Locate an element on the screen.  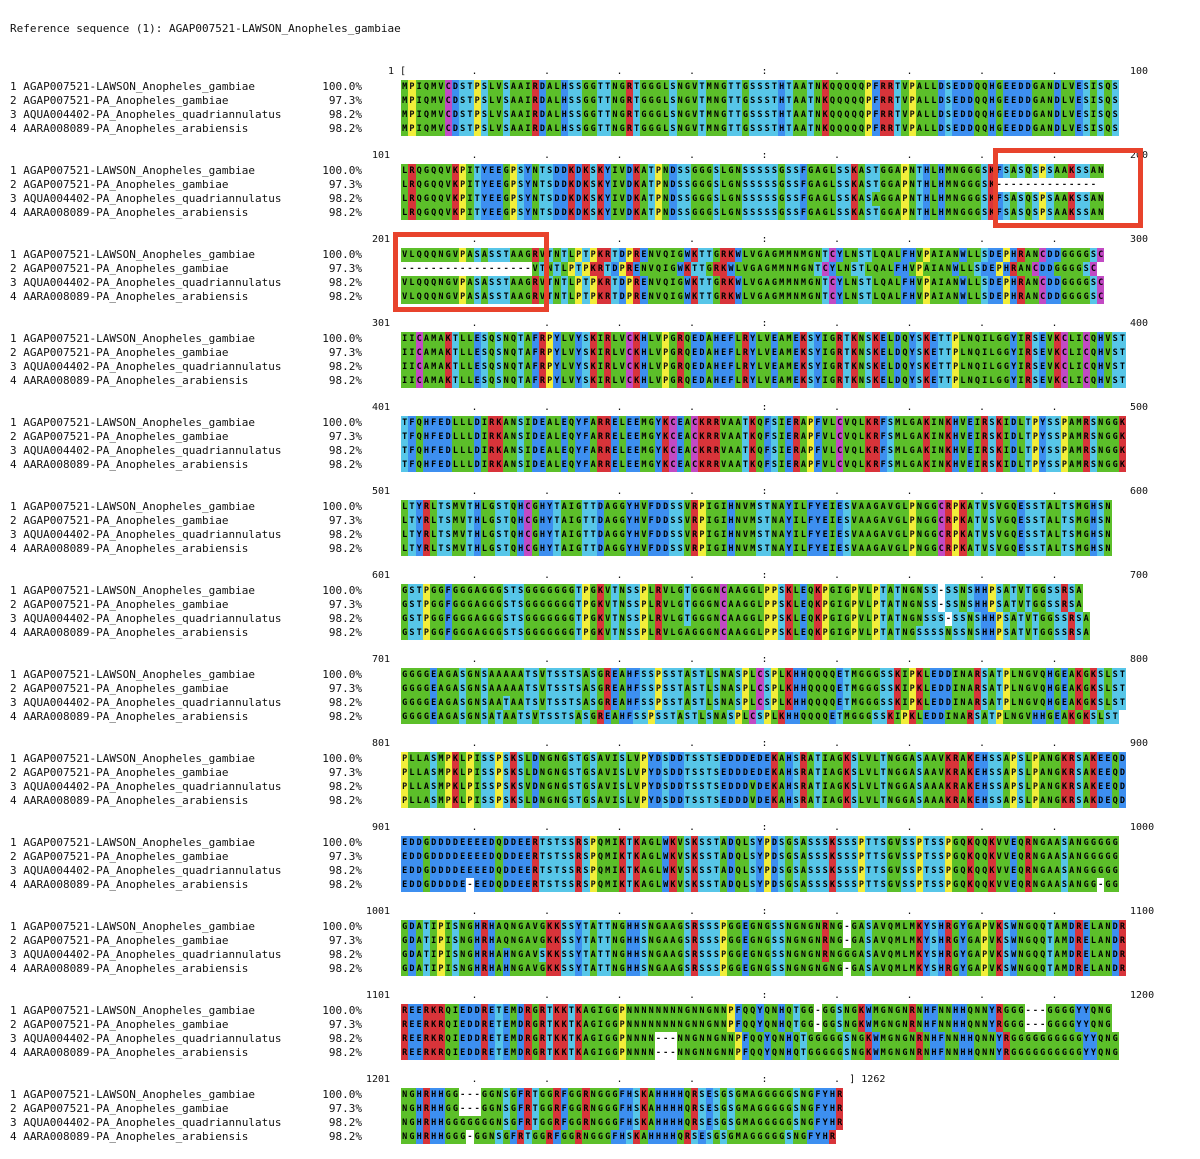
ruler-start-label: 401 is located at coordinates (381, 407).